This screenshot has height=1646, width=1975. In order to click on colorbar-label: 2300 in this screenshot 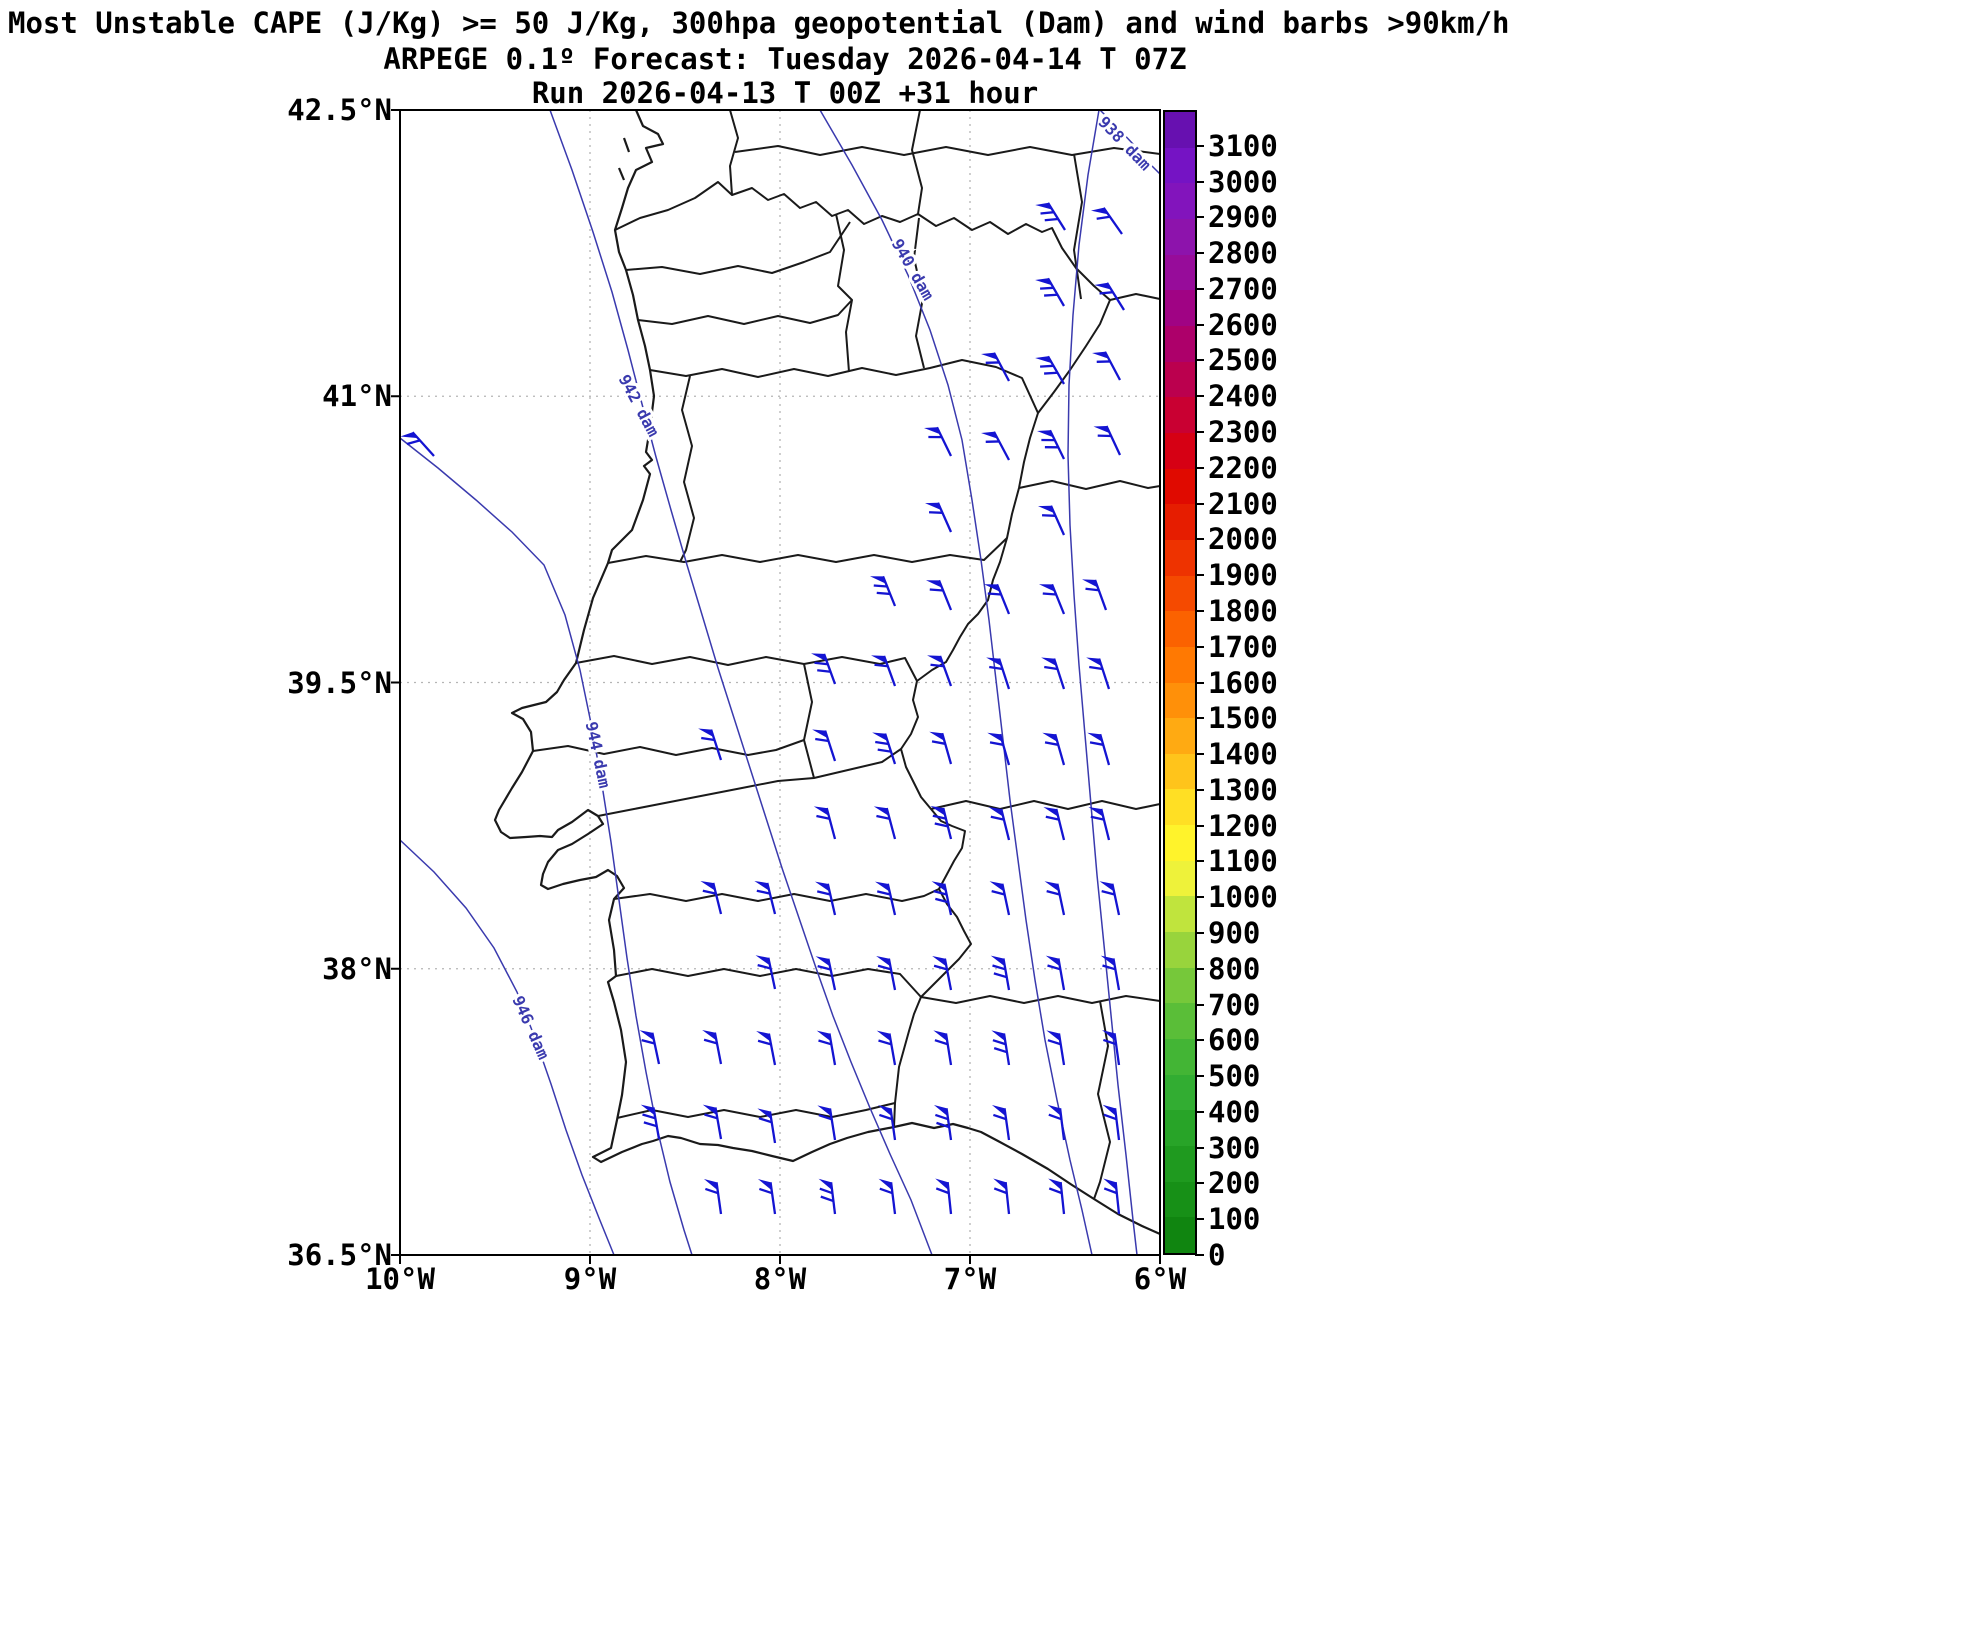, I will do `click(1243, 432)`.